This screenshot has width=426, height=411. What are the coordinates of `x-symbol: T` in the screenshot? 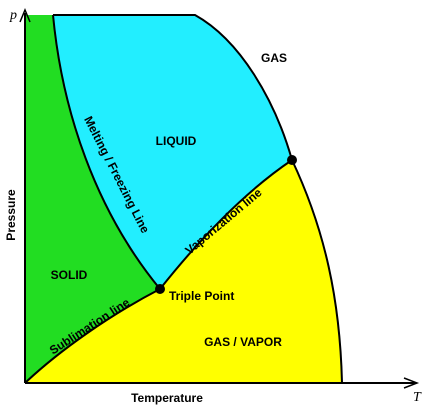 It's located at (417, 397).